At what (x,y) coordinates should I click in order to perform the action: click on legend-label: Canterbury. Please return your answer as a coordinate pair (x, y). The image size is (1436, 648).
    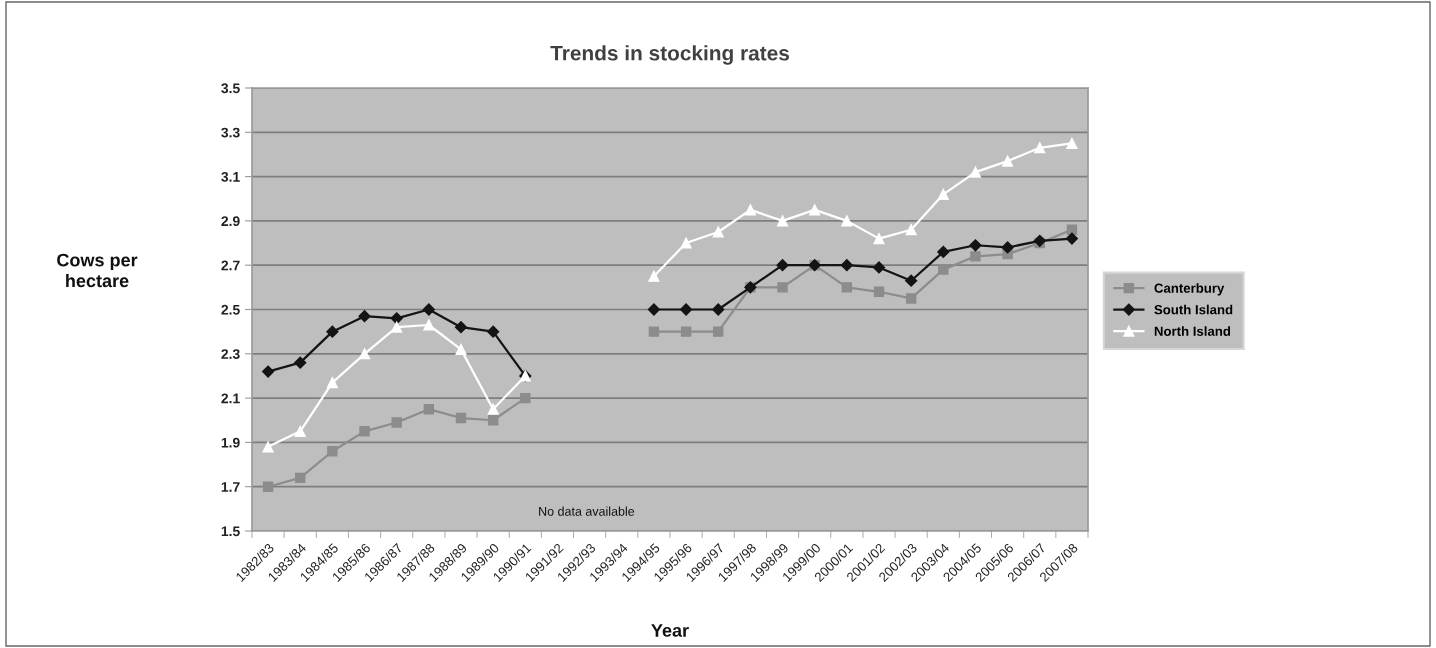
    Looking at the image, I should click on (1189, 289).